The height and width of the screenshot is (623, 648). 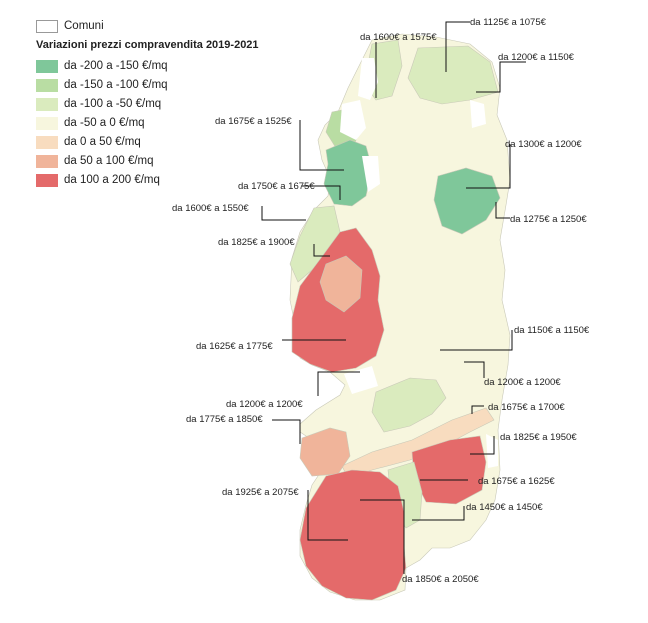 I want to click on legend-class-row: da 100 a 200 €/mq, so click(x=98, y=180).